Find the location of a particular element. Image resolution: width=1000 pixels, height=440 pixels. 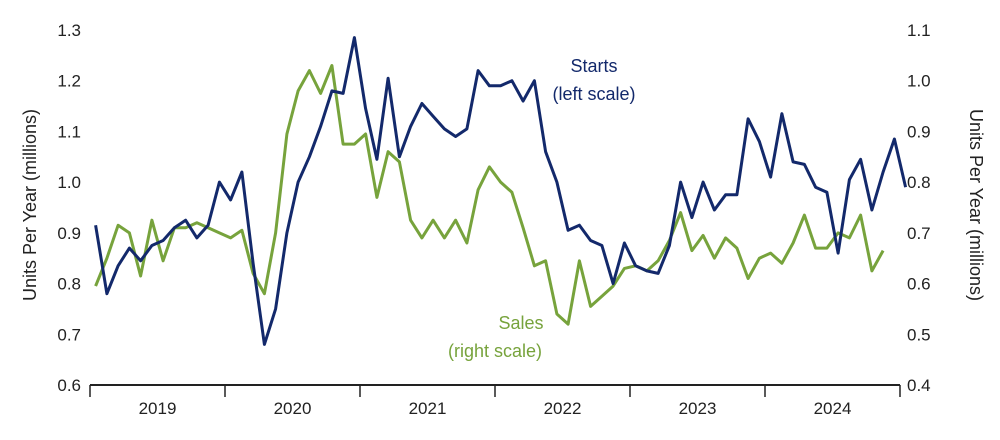

left-tick-label: 0.7 is located at coordinates (69, 334).